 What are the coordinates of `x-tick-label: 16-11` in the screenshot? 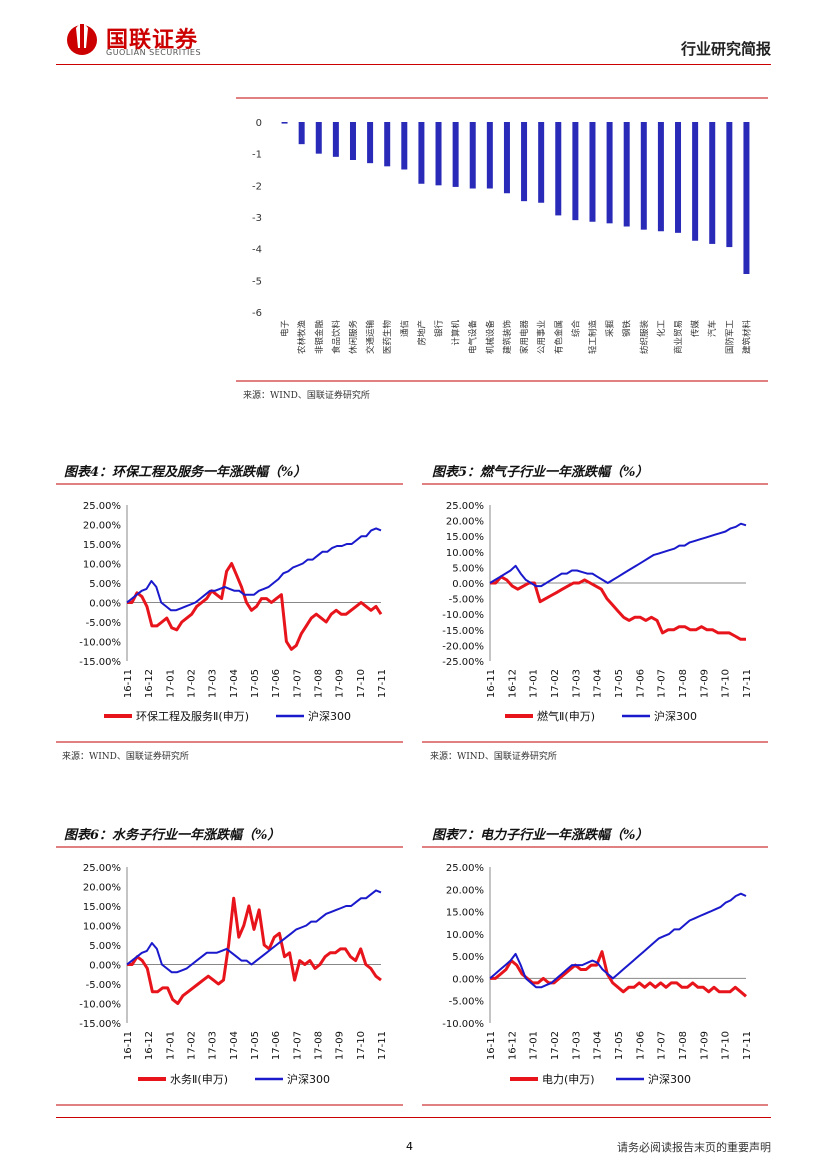 It's located at (491, 683).